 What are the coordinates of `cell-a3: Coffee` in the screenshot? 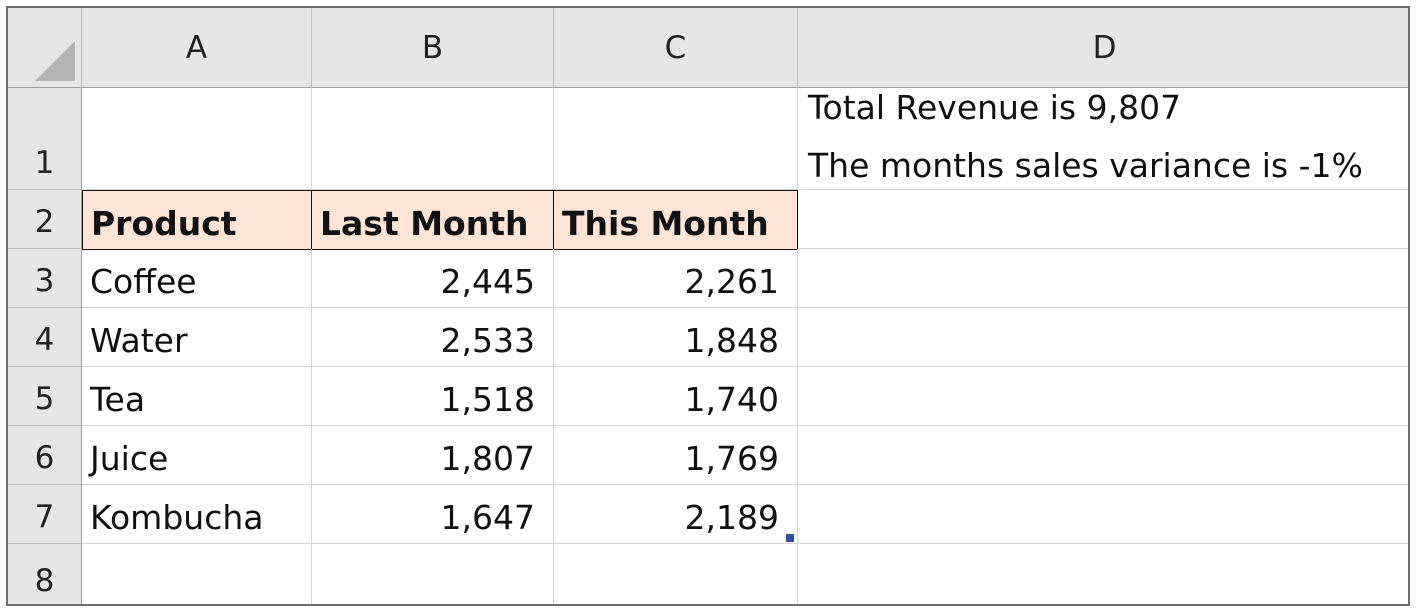 It's located at (197, 278).